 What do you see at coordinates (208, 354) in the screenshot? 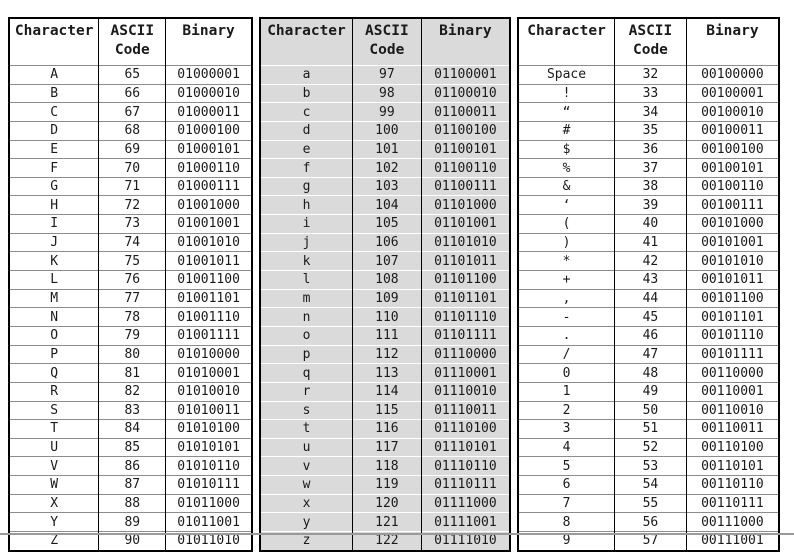
I see `binary-cell: 01010000` at bounding box center [208, 354].